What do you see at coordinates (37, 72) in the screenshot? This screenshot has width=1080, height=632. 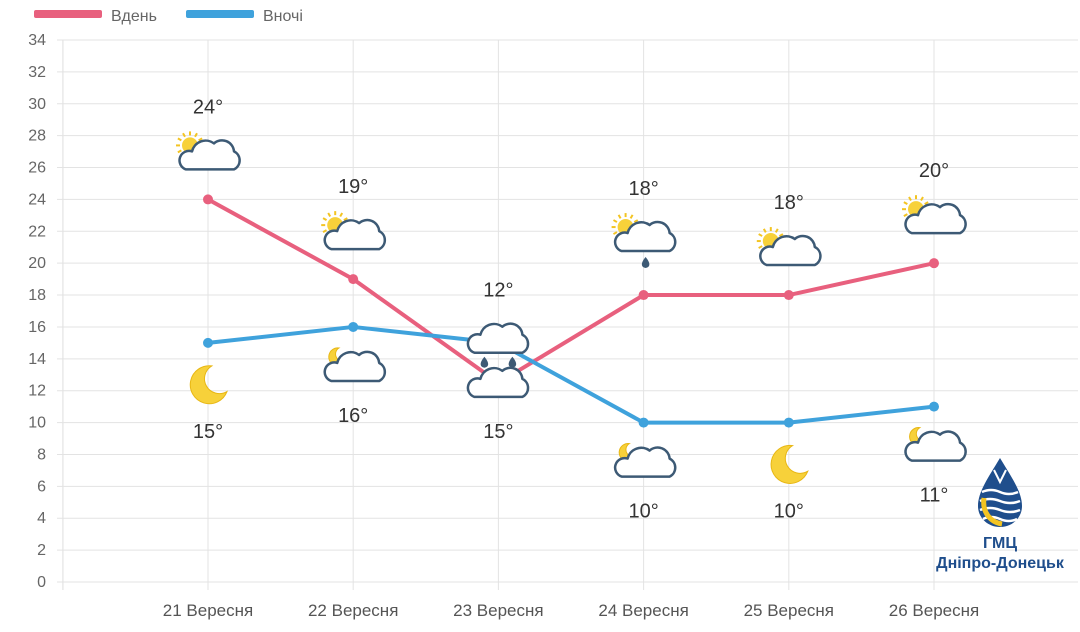 I see `y-tick-label: 32` at bounding box center [37, 72].